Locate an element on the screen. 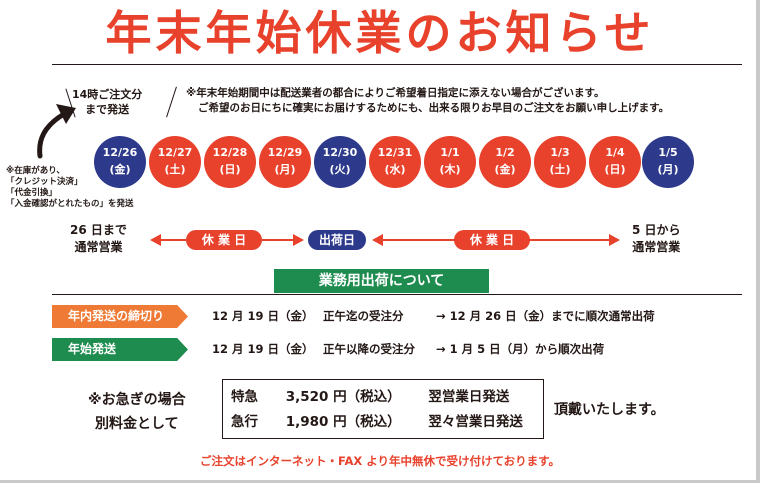  bracket-right is located at coordinates (171, 102).